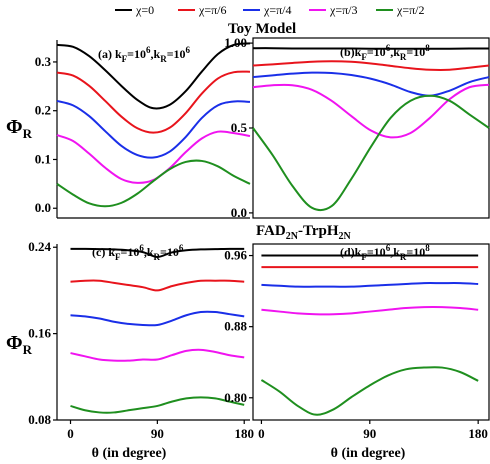 The image size is (490, 464). What do you see at coordinates (235, 326) in the screenshot?
I see `y-tick-label: 0.88` at bounding box center [235, 326].